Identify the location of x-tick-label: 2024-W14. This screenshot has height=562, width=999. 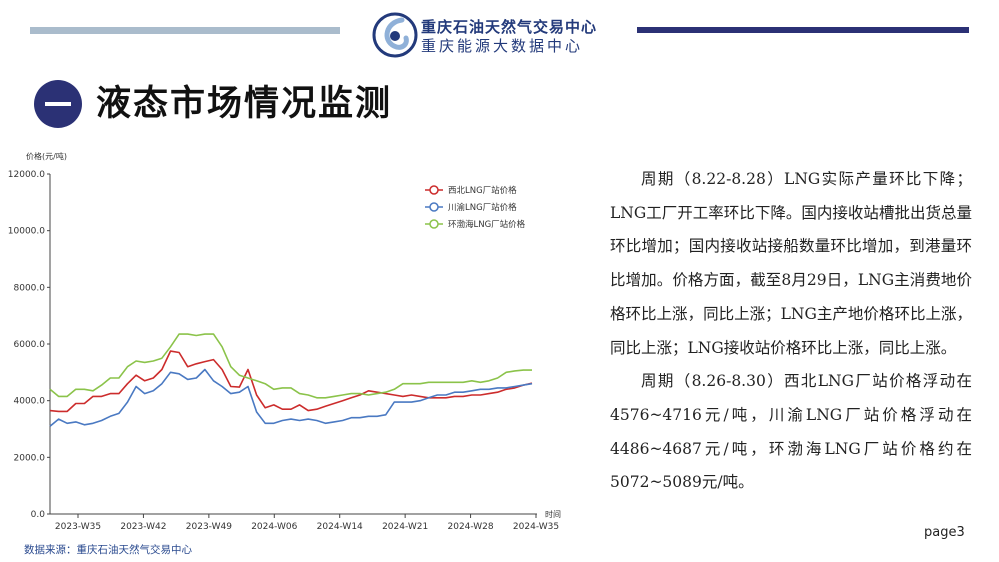
(340, 527).